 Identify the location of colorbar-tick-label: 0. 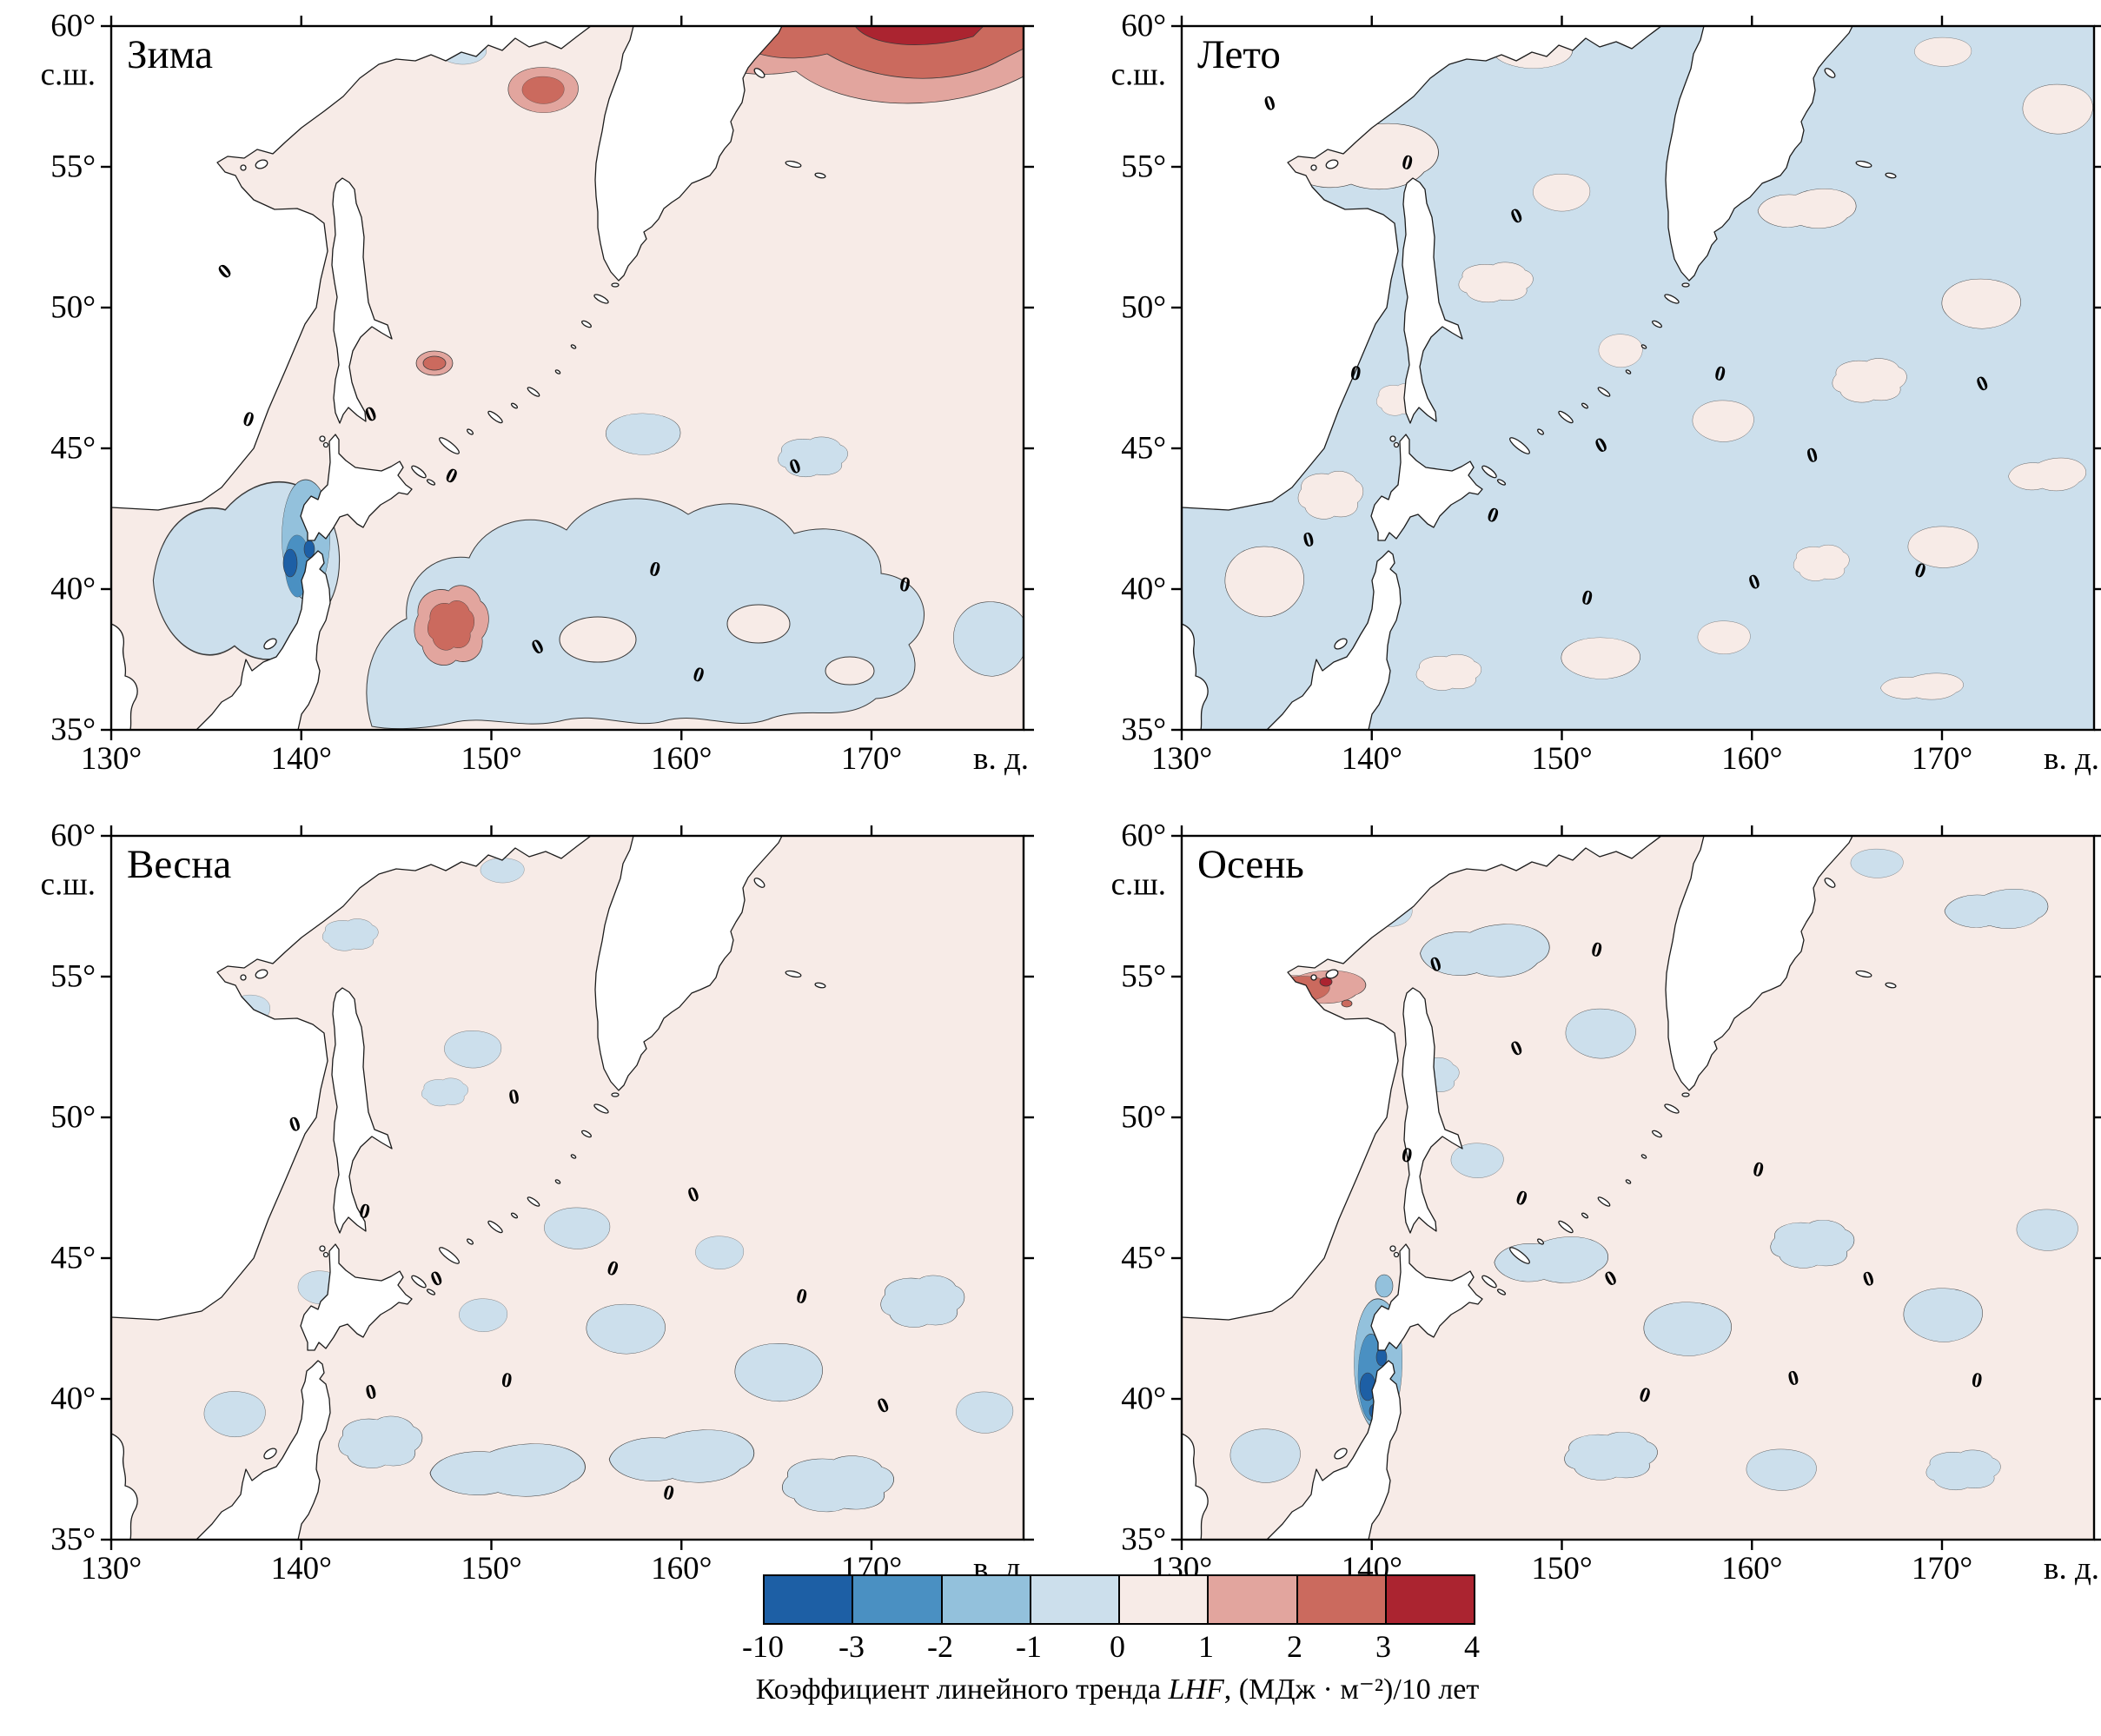
(1117, 1646).